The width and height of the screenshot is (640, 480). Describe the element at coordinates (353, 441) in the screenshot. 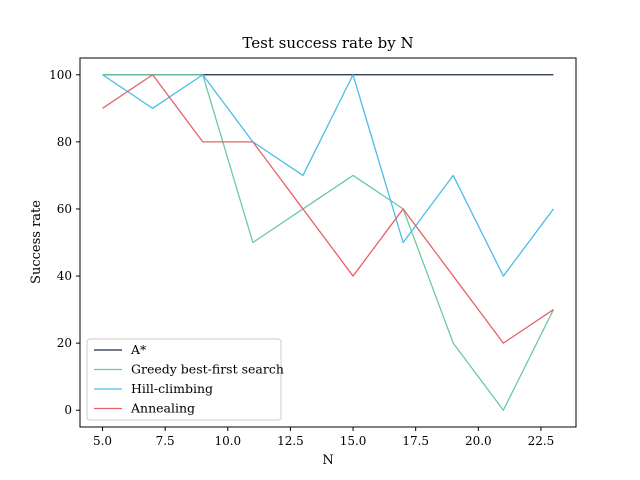

I see `x-tick-label: 15.0` at that location.